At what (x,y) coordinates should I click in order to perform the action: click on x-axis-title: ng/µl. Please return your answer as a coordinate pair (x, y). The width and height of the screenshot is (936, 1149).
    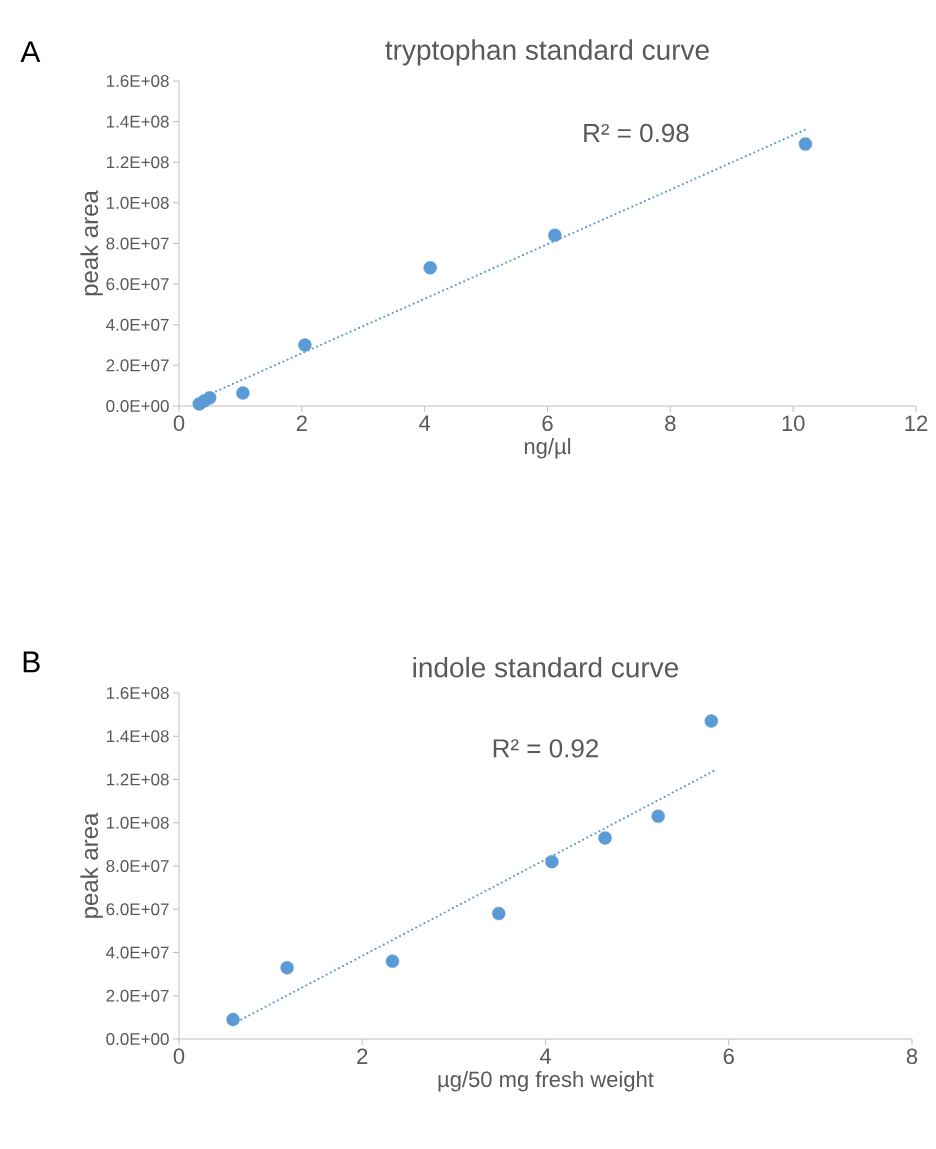
    Looking at the image, I should click on (547, 448).